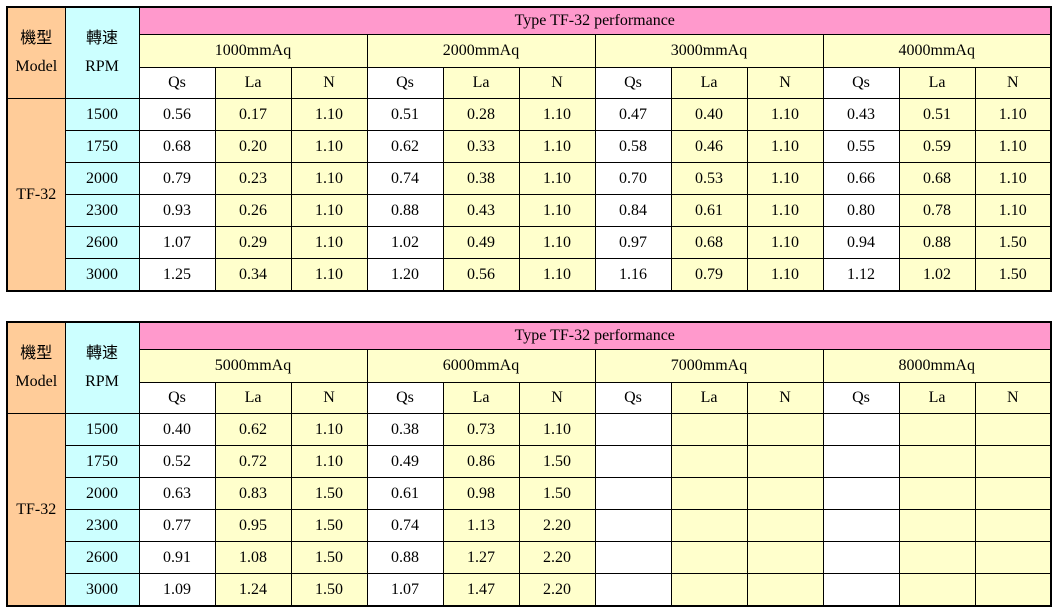 This screenshot has width=1056, height=607. I want to click on value-cell: 1.12, so click(861, 275).